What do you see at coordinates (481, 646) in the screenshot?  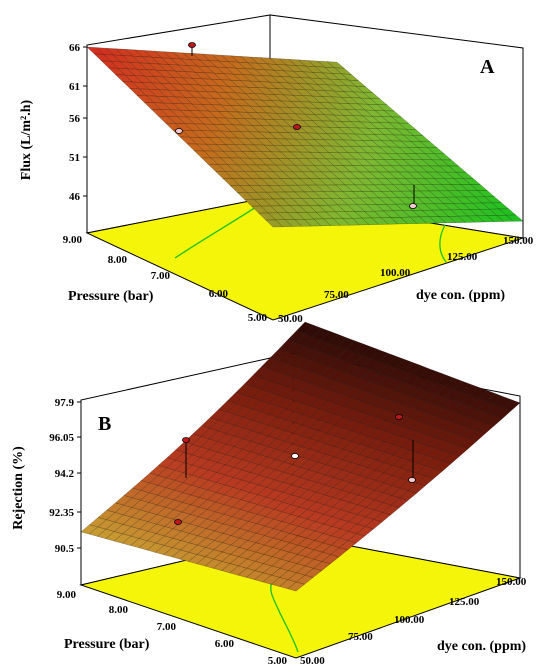 I see `panel-b-dye-axis-title: dye con. (ppm)` at bounding box center [481, 646].